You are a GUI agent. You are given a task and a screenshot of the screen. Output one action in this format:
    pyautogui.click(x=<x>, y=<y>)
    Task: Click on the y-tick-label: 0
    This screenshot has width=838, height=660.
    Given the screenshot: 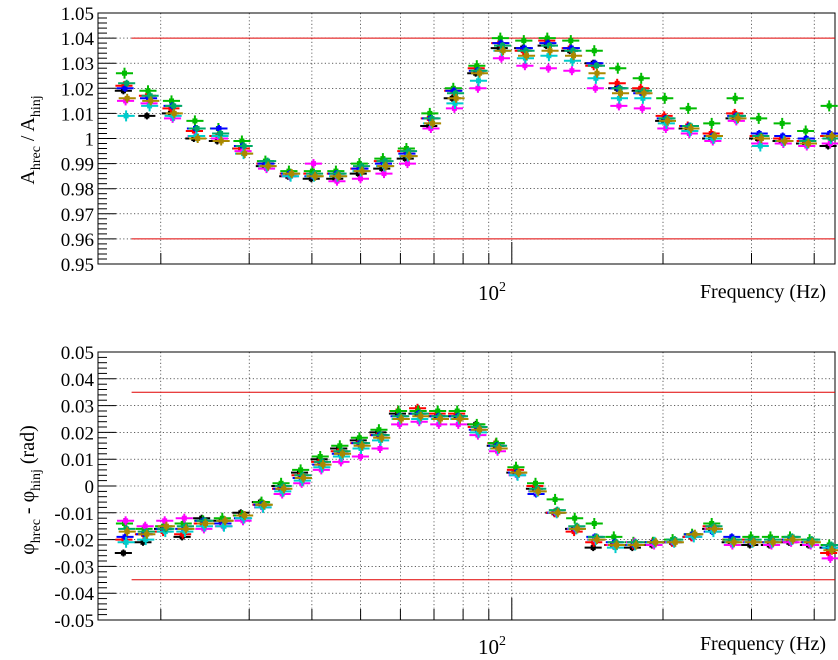 What is the action you would take?
    pyautogui.click(x=90, y=487)
    